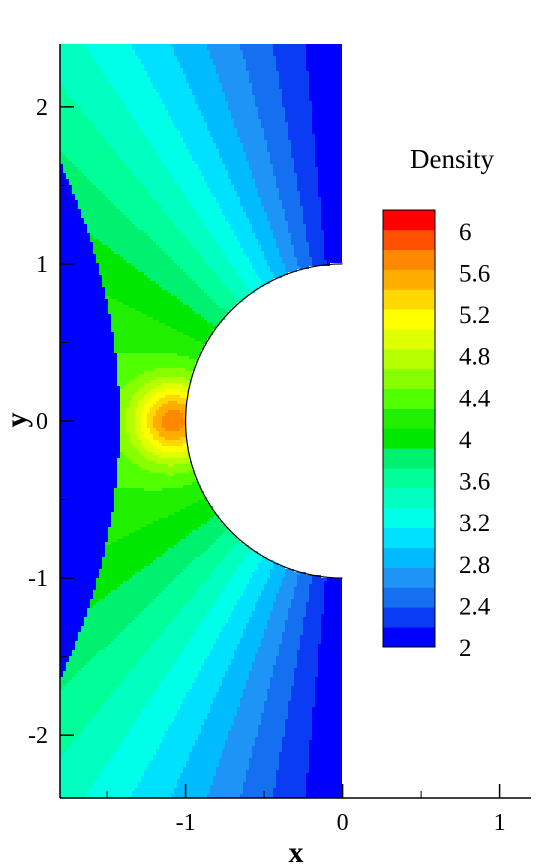  Describe the element at coordinates (42, 265) in the screenshot. I see `y-tick-label: 1` at that location.